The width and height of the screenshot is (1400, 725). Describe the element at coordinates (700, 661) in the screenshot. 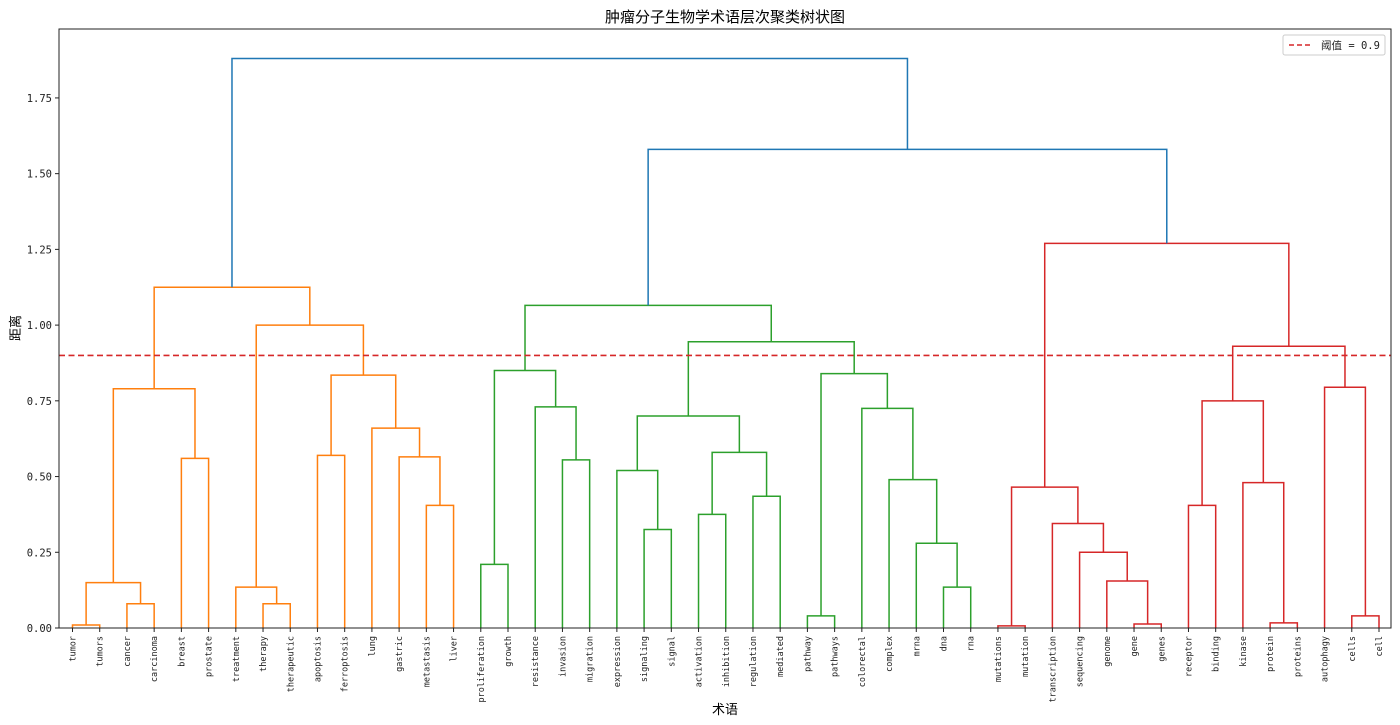

I see `leaf-label: activation` at that location.